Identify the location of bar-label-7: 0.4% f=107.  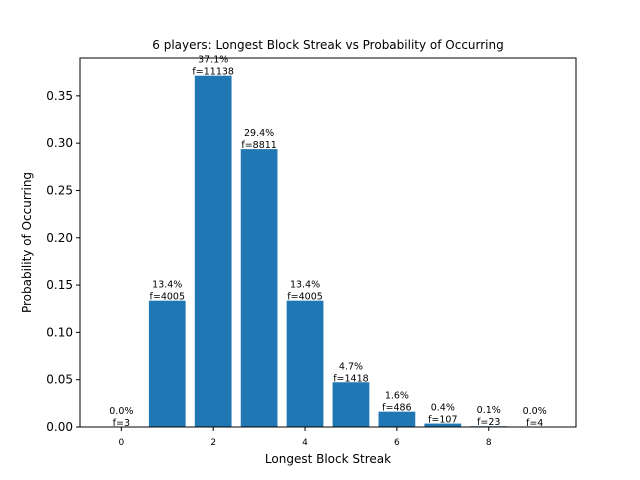
(442, 414).